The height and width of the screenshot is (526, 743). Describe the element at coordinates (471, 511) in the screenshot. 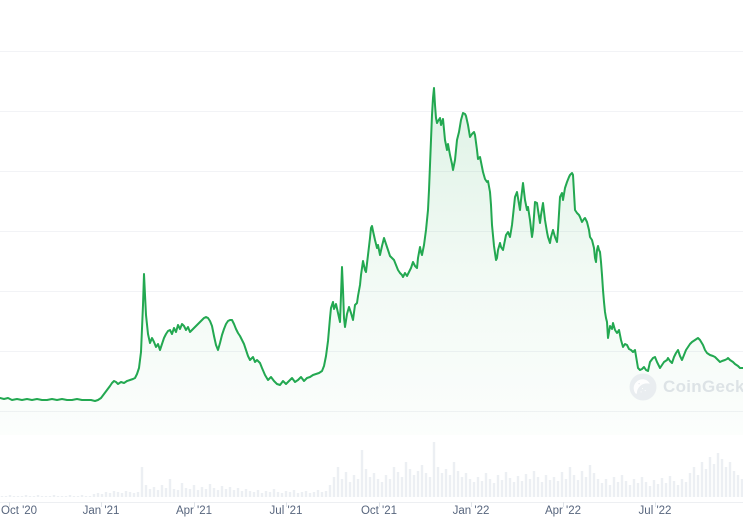

I see `x-axis-label: Jan '22` at that location.